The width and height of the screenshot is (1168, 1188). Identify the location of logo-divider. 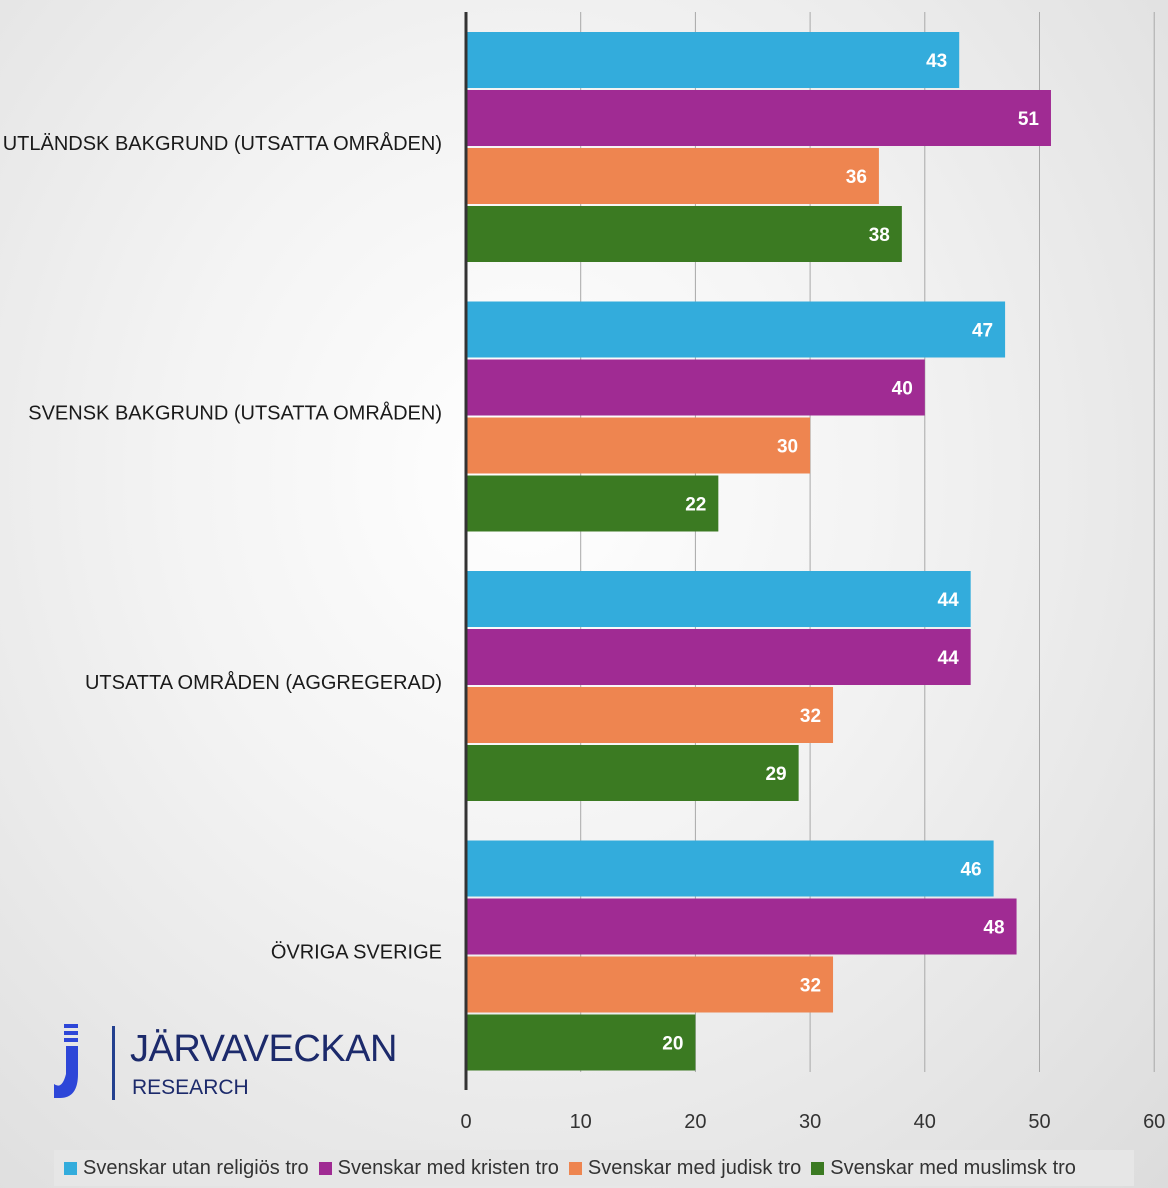
(113, 1063).